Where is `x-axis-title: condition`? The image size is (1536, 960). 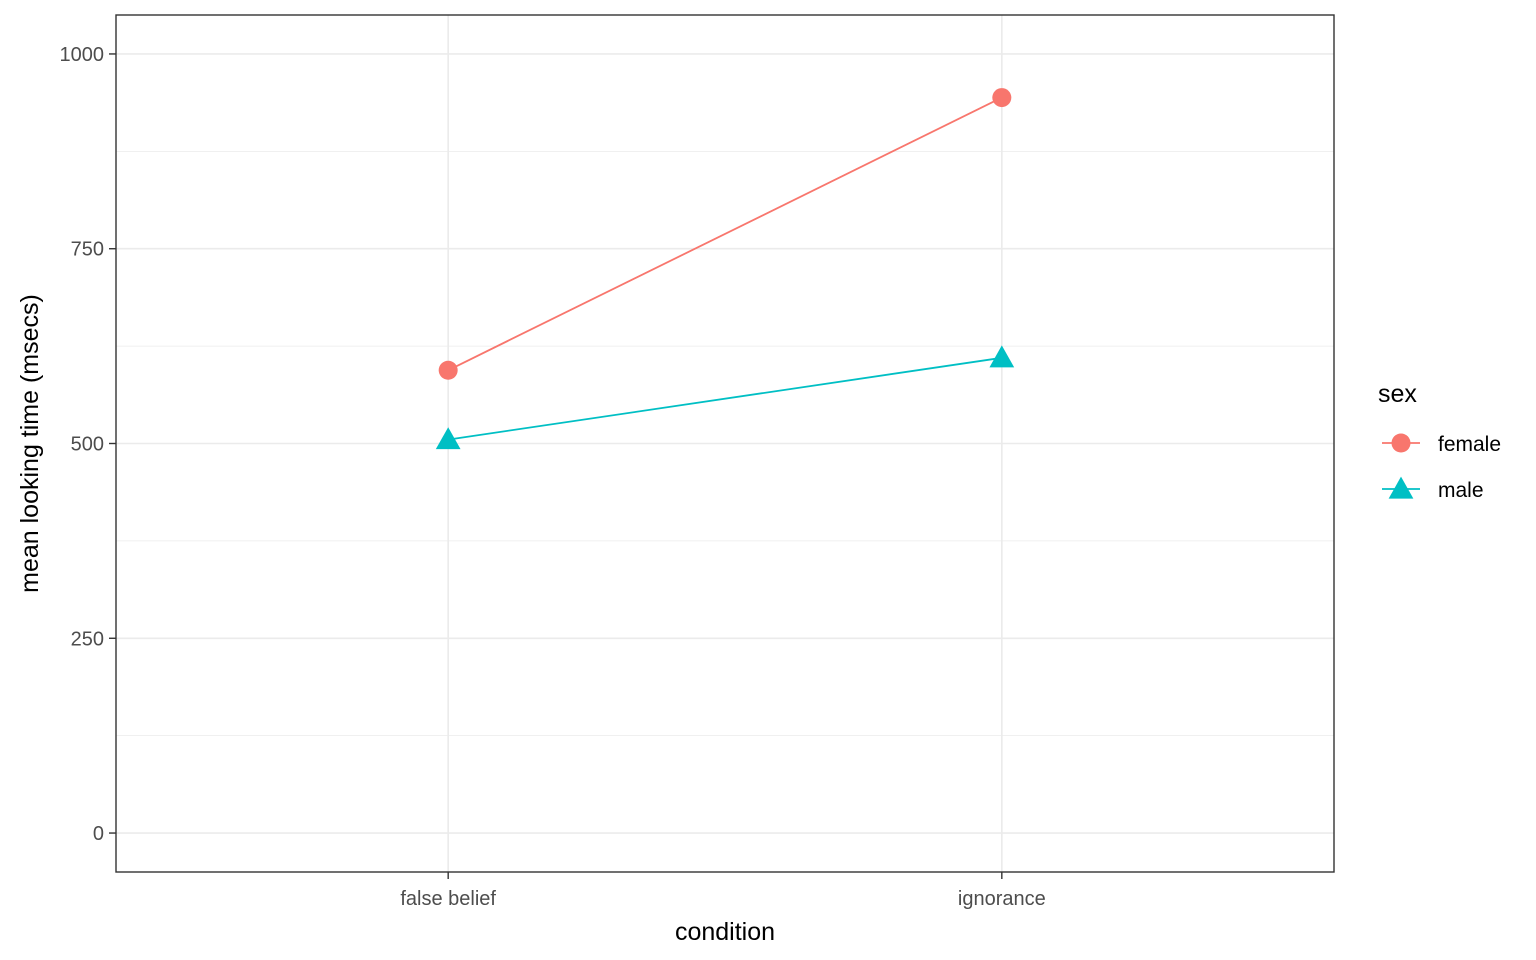 x-axis-title: condition is located at coordinates (725, 932).